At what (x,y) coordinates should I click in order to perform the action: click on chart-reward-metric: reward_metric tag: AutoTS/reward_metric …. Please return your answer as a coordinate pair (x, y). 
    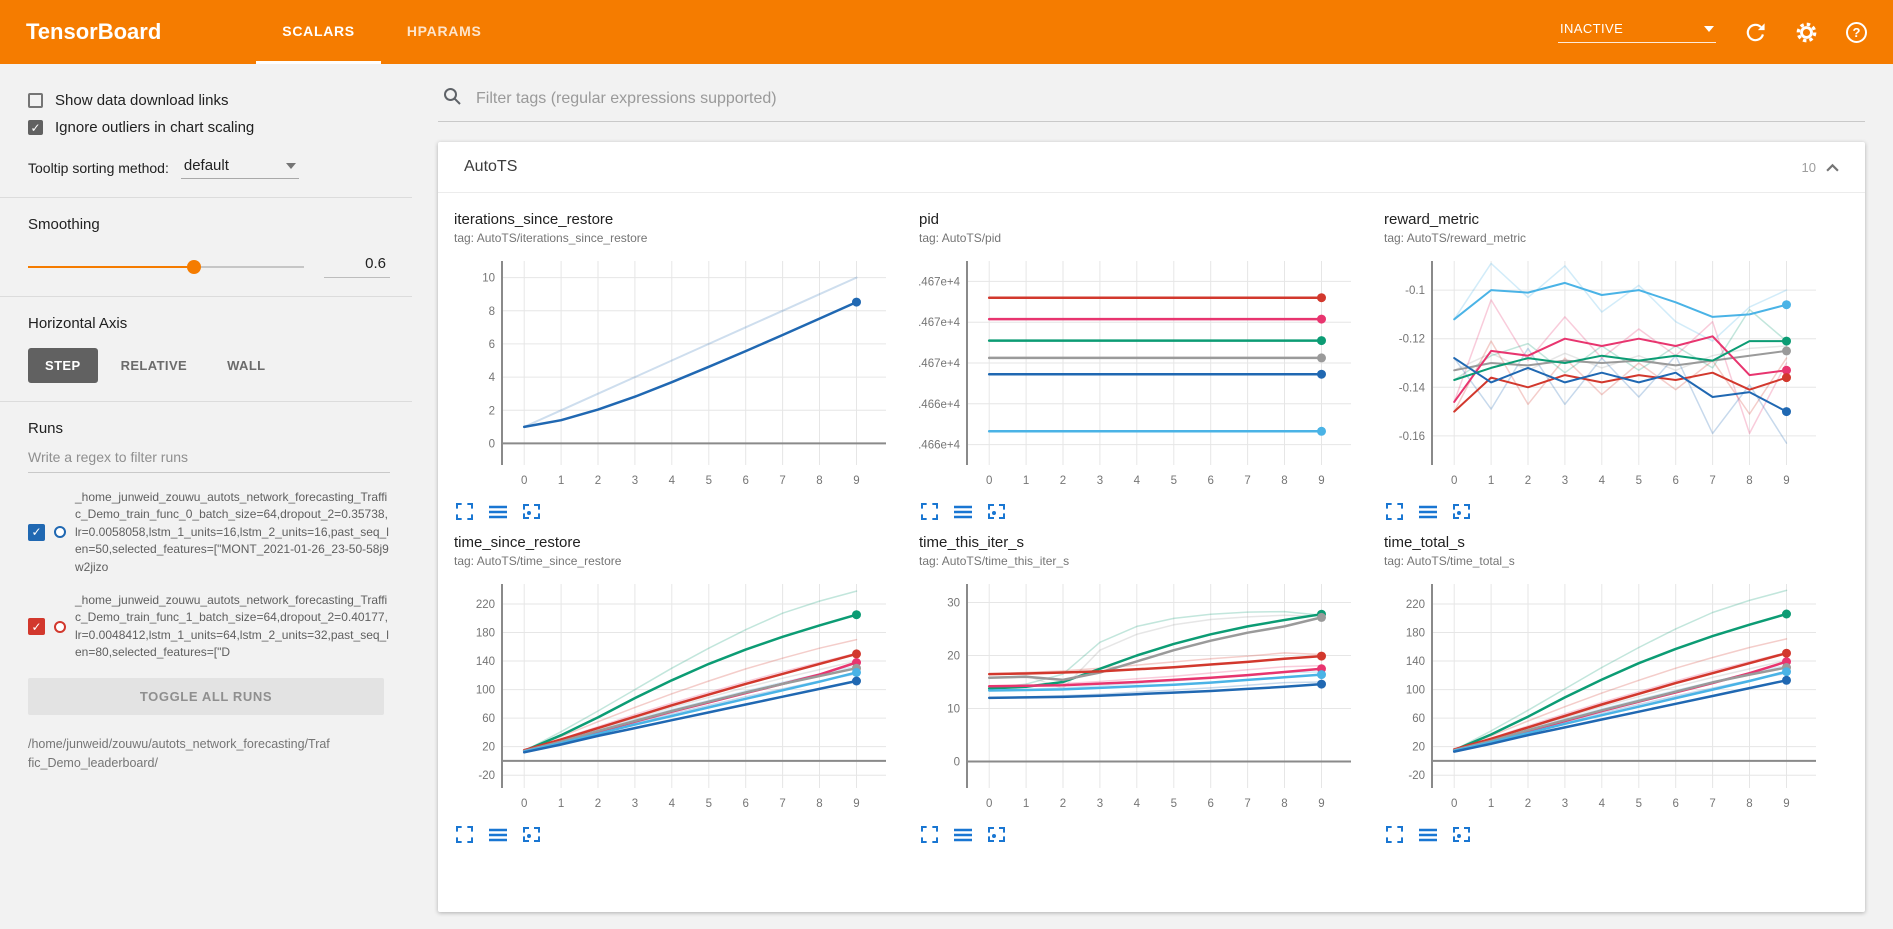
    Looking at the image, I should click on (1616, 366).